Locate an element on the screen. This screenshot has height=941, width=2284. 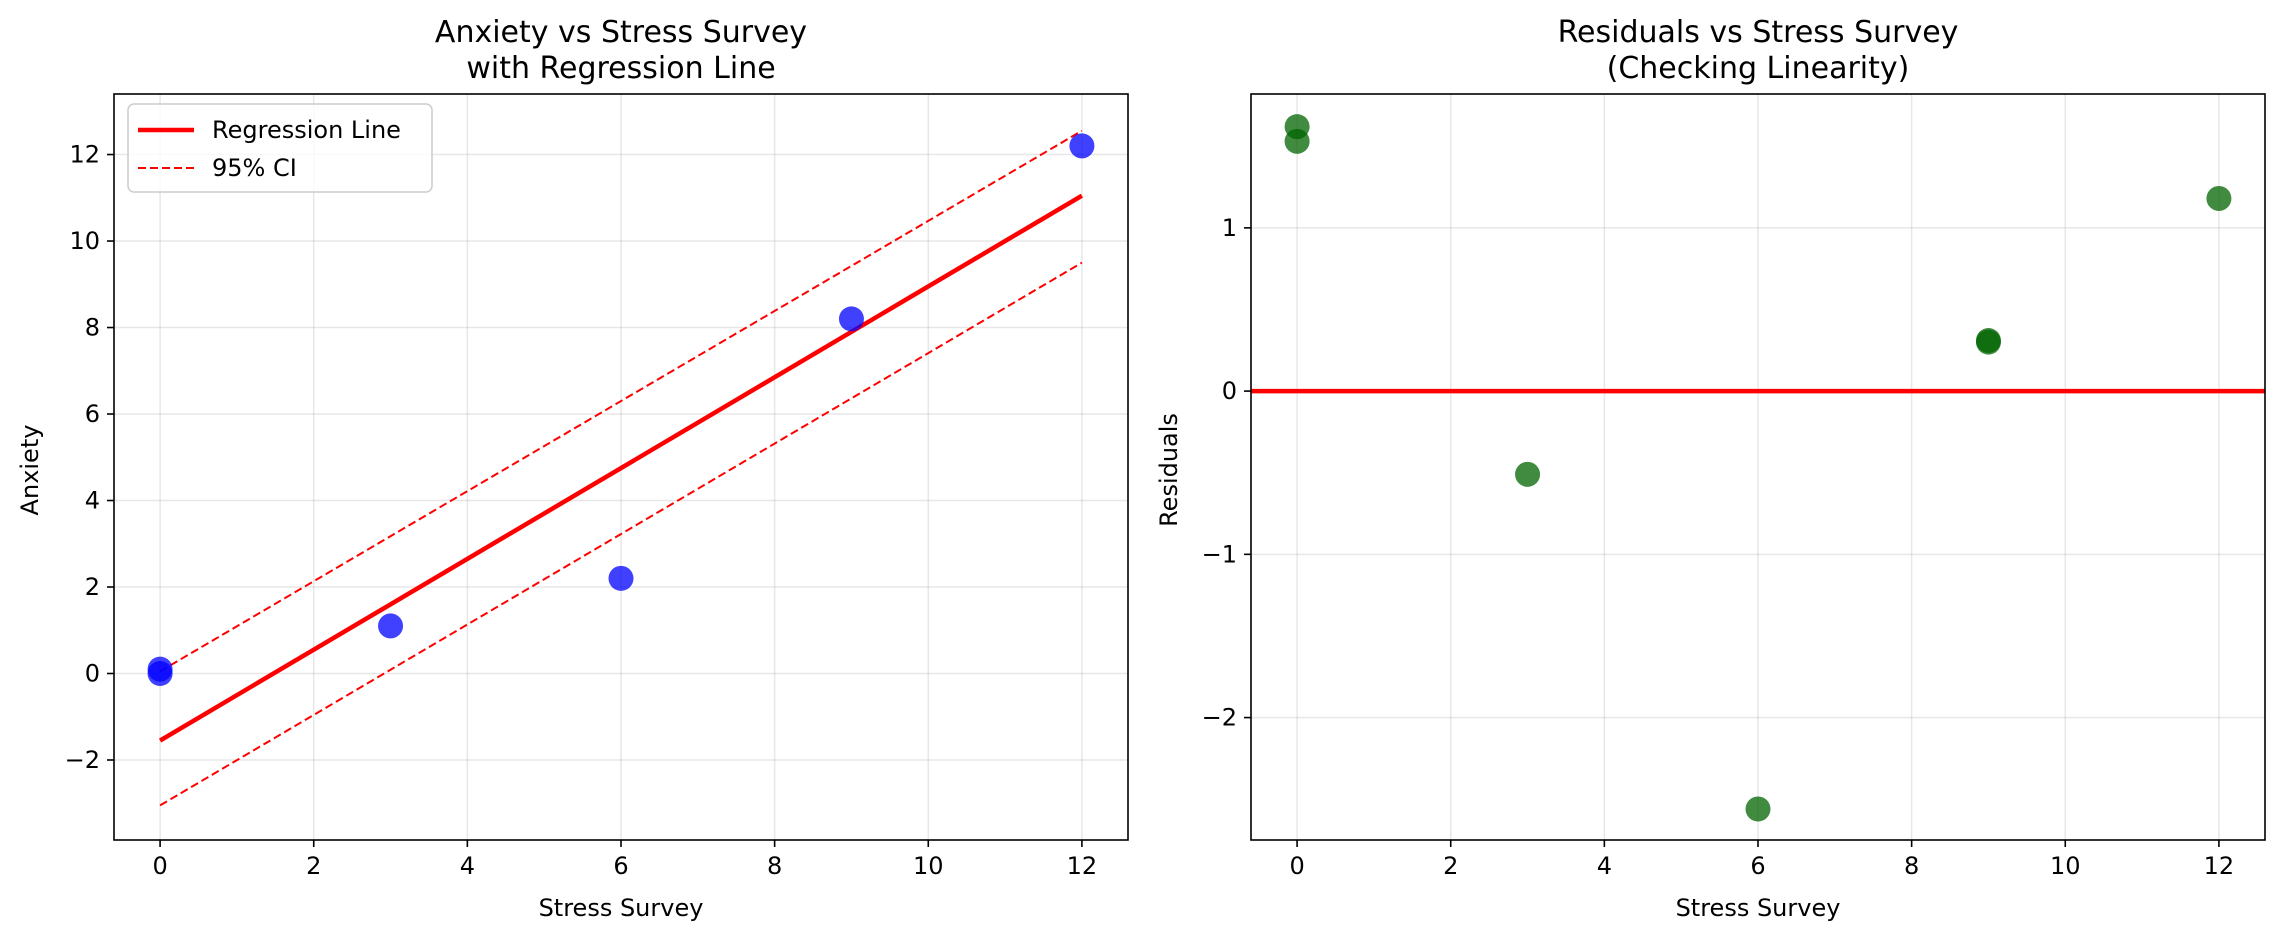
legend-label-regression: Regression Line is located at coordinates (306, 130).